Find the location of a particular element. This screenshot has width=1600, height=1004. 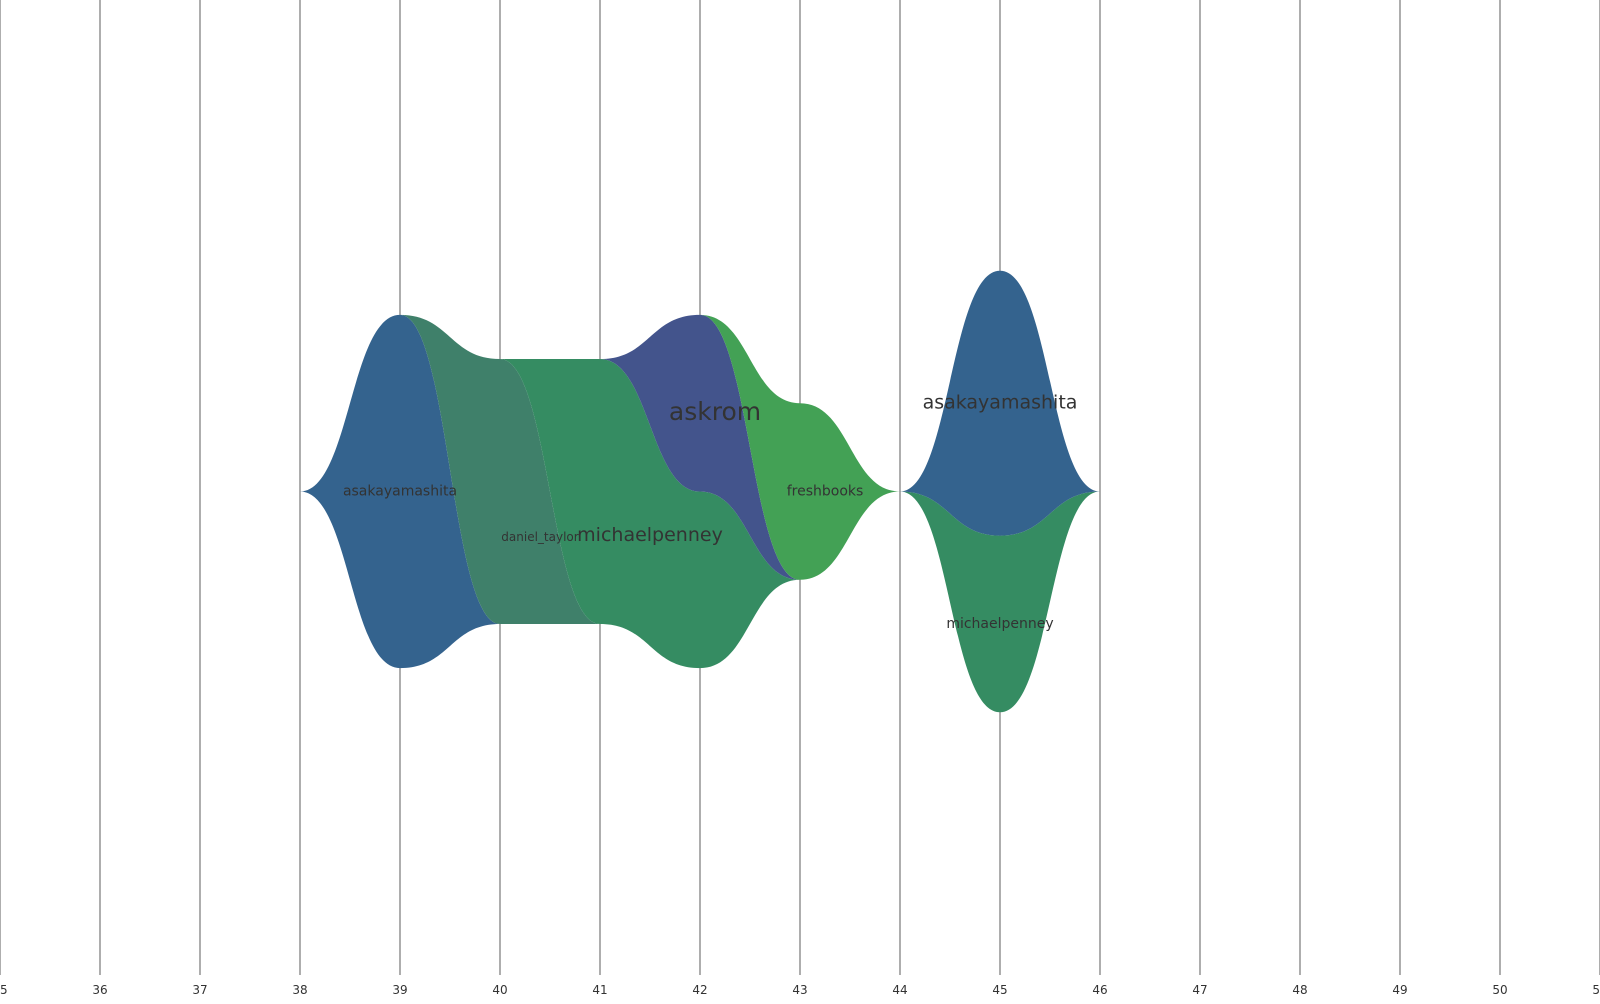

stream-label-freshbooks: freshbooks is located at coordinates (825, 492).